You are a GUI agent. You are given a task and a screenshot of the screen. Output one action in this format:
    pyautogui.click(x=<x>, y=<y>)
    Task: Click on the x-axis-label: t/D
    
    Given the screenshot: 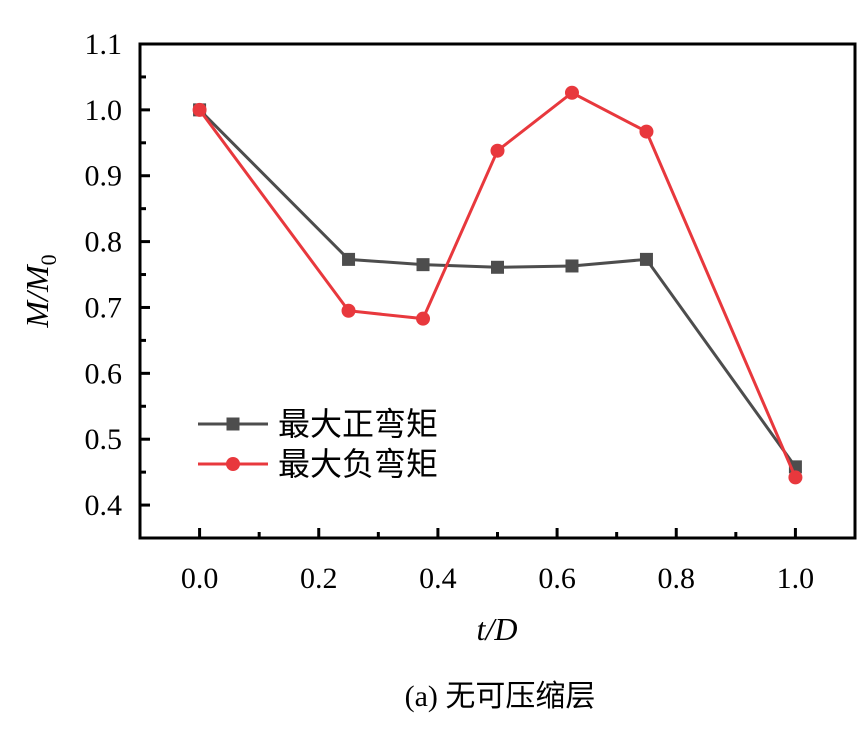 What is the action you would take?
    pyautogui.click(x=497, y=629)
    